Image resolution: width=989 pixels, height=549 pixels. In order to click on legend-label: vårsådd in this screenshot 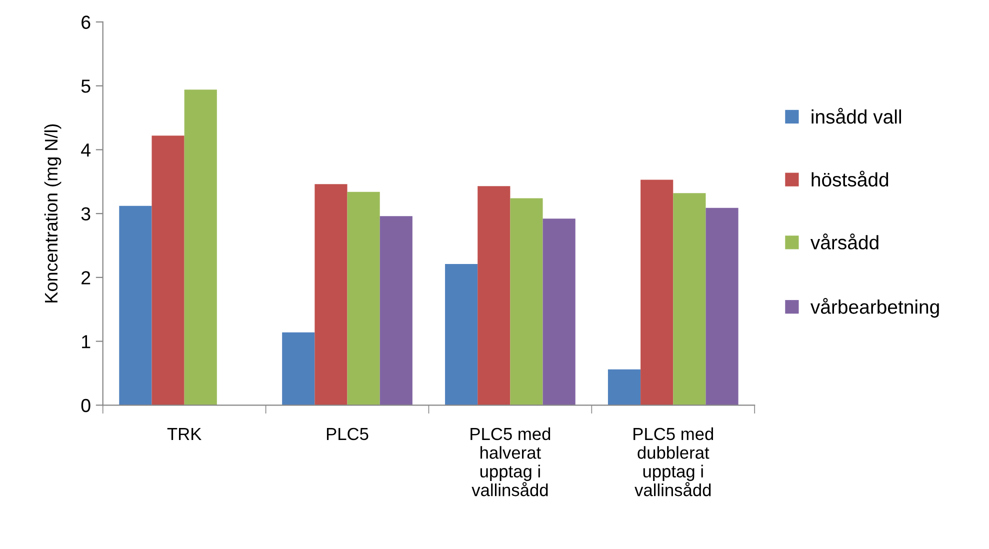, I will do `click(844, 242)`.